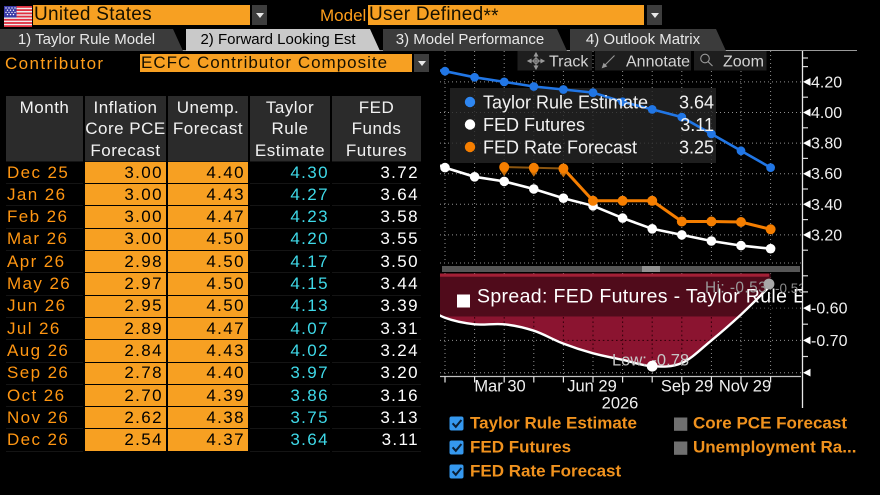  I want to click on svg-text: -0.70, so click(829, 341).